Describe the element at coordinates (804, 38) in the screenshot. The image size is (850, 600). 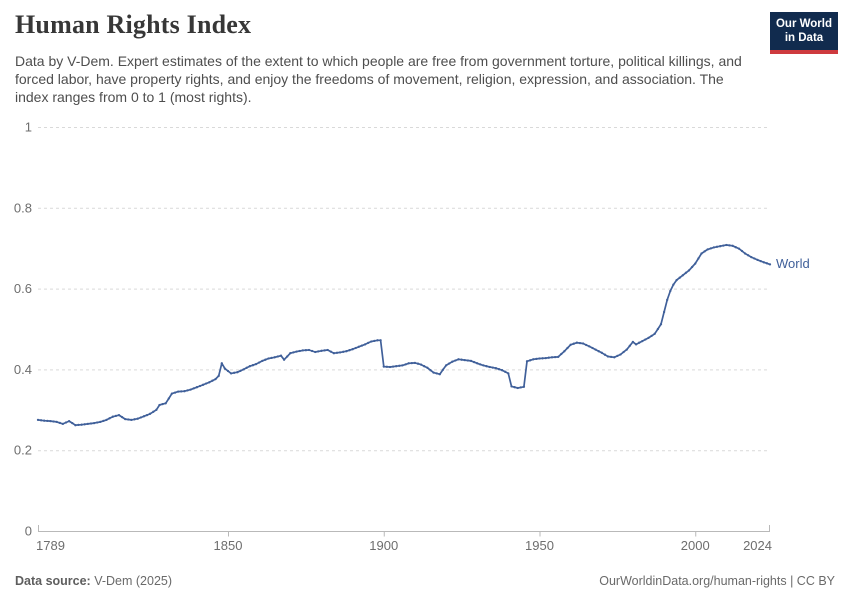
I see `owid-logo-line2: in Data` at that location.